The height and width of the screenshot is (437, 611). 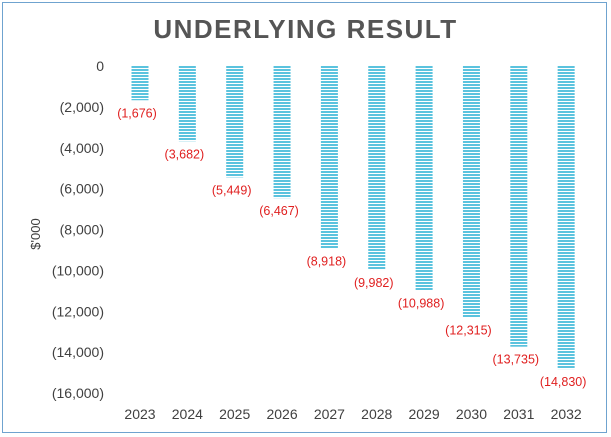 What do you see at coordinates (377, 168) in the screenshot?
I see `bar-2028` at bounding box center [377, 168].